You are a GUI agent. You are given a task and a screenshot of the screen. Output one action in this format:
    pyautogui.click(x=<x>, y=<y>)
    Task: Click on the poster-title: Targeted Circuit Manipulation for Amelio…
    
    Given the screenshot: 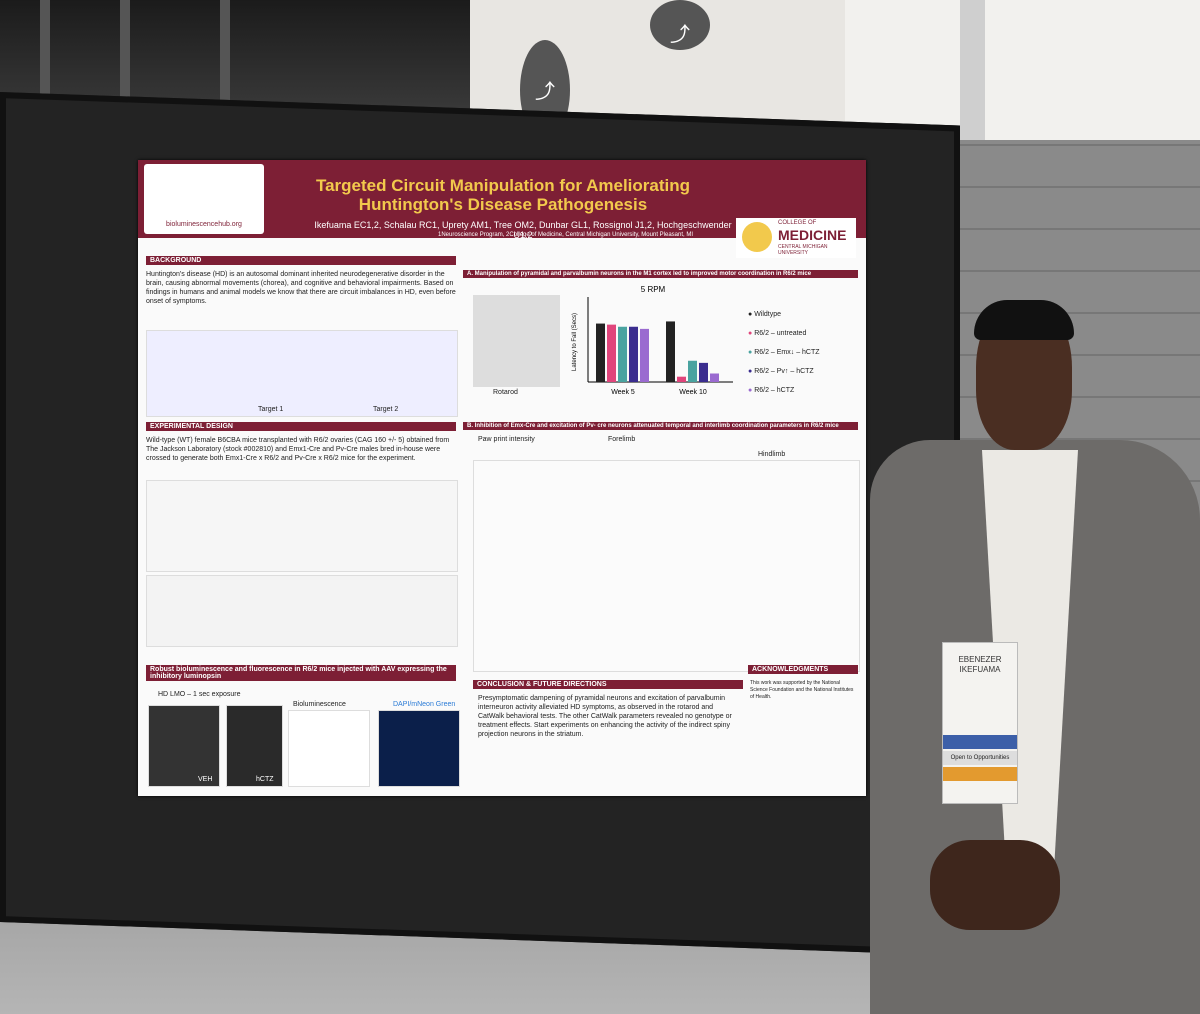 What is the action you would take?
    pyautogui.click(x=503, y=195)
    